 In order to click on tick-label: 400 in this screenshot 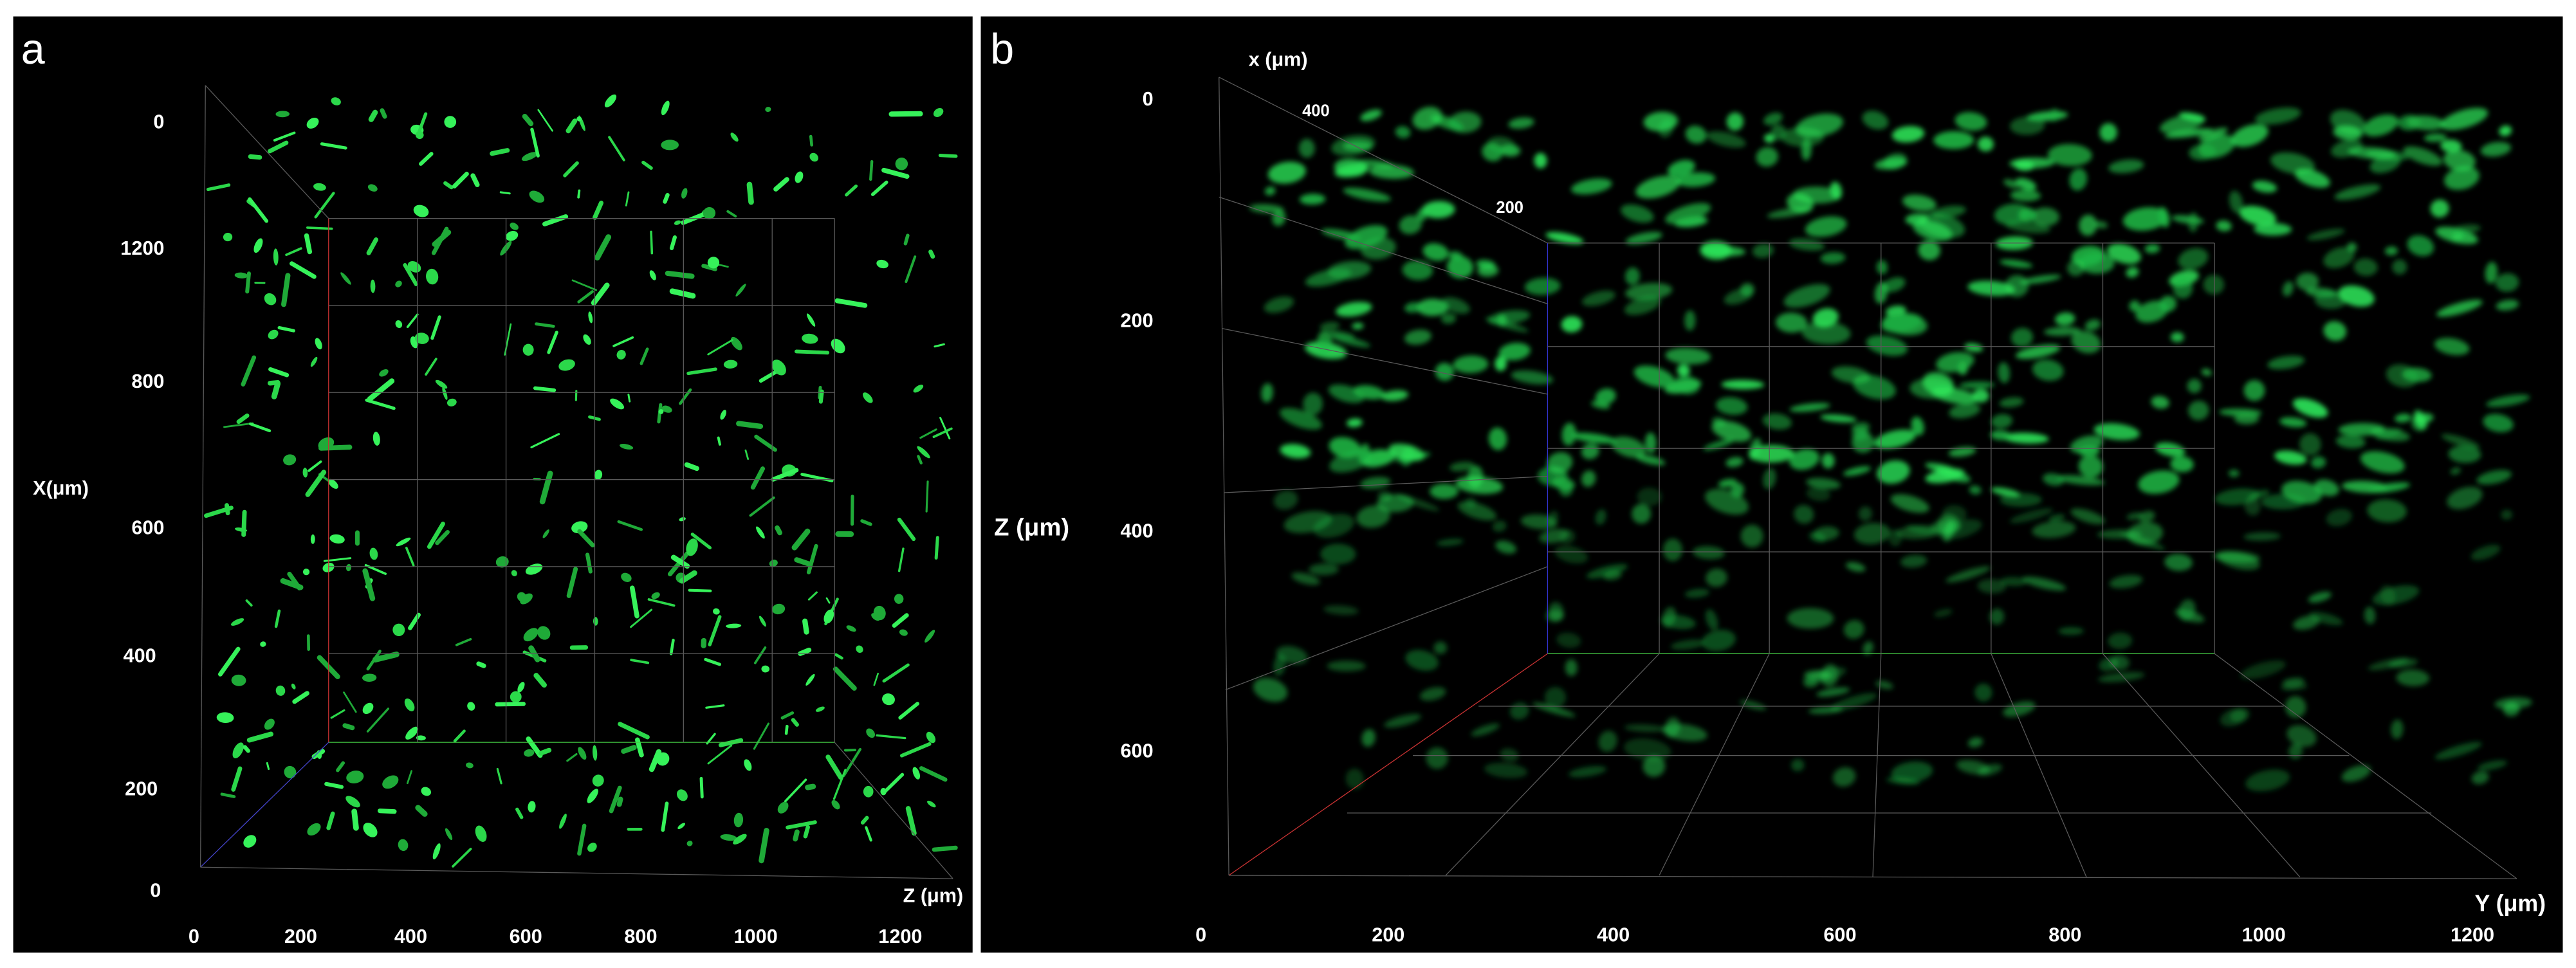, I will do `click(140, 655)`.